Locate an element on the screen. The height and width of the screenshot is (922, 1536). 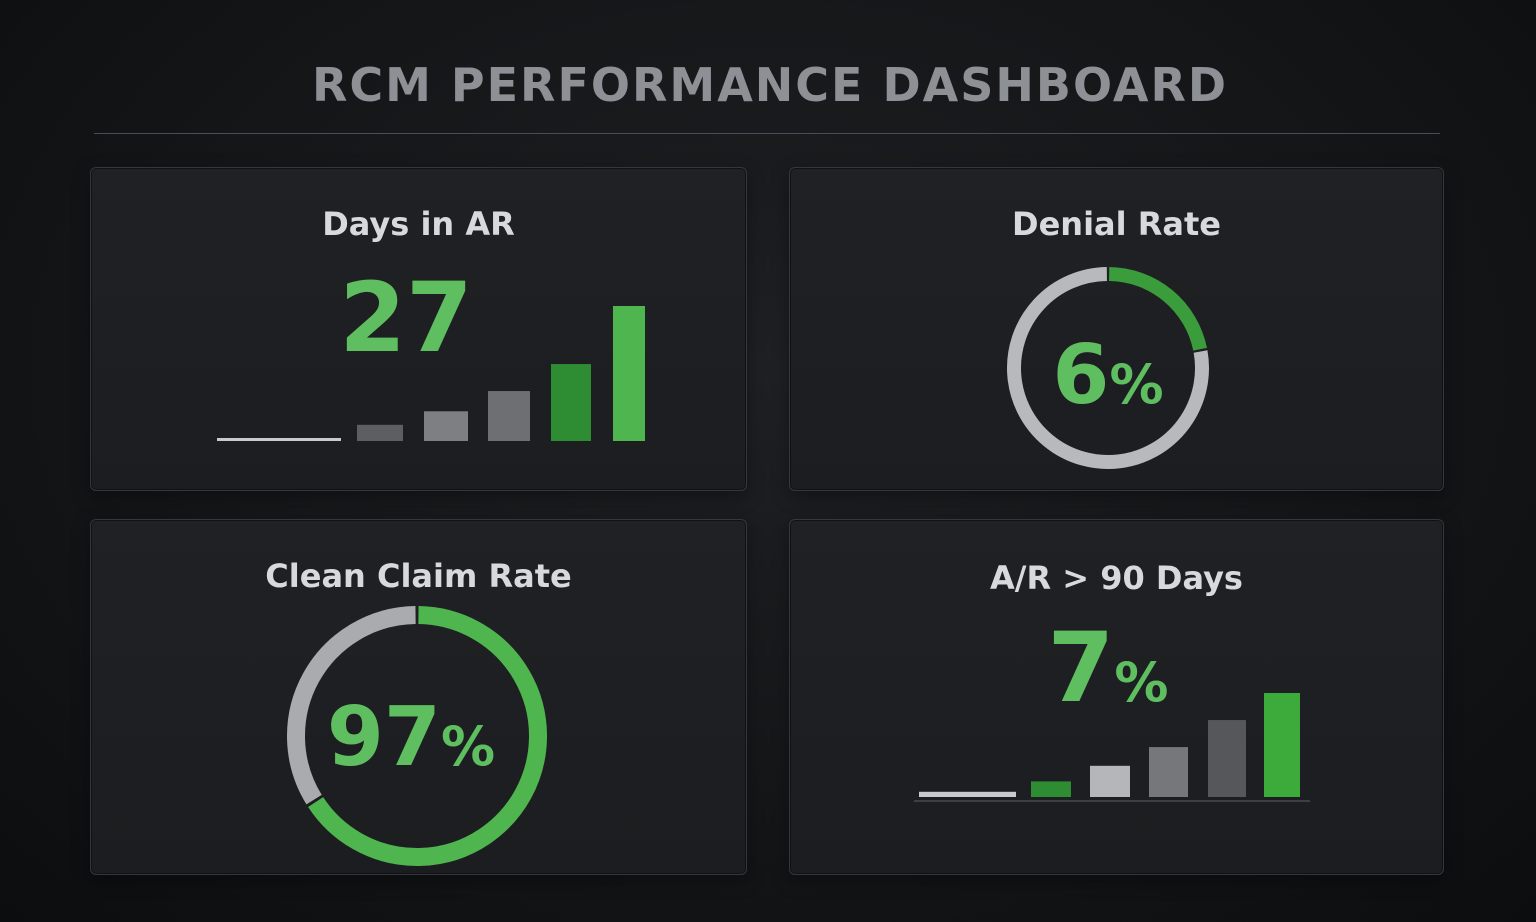
denial-rate-donut is located at coordinates (1108, 368).